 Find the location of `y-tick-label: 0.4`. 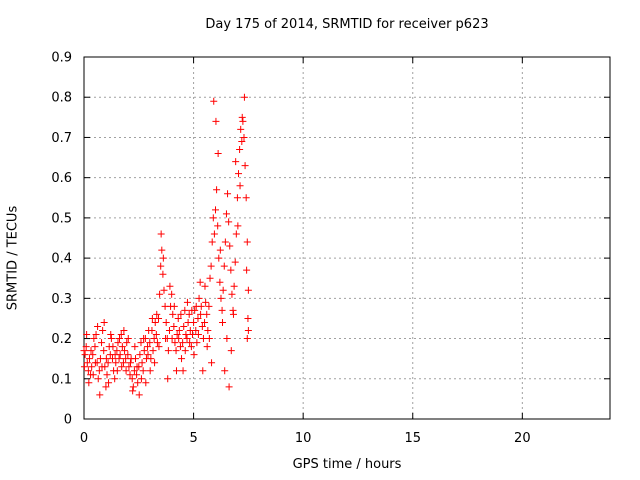

y-tick-label: 0.4 is located at coordinates (61, 259).